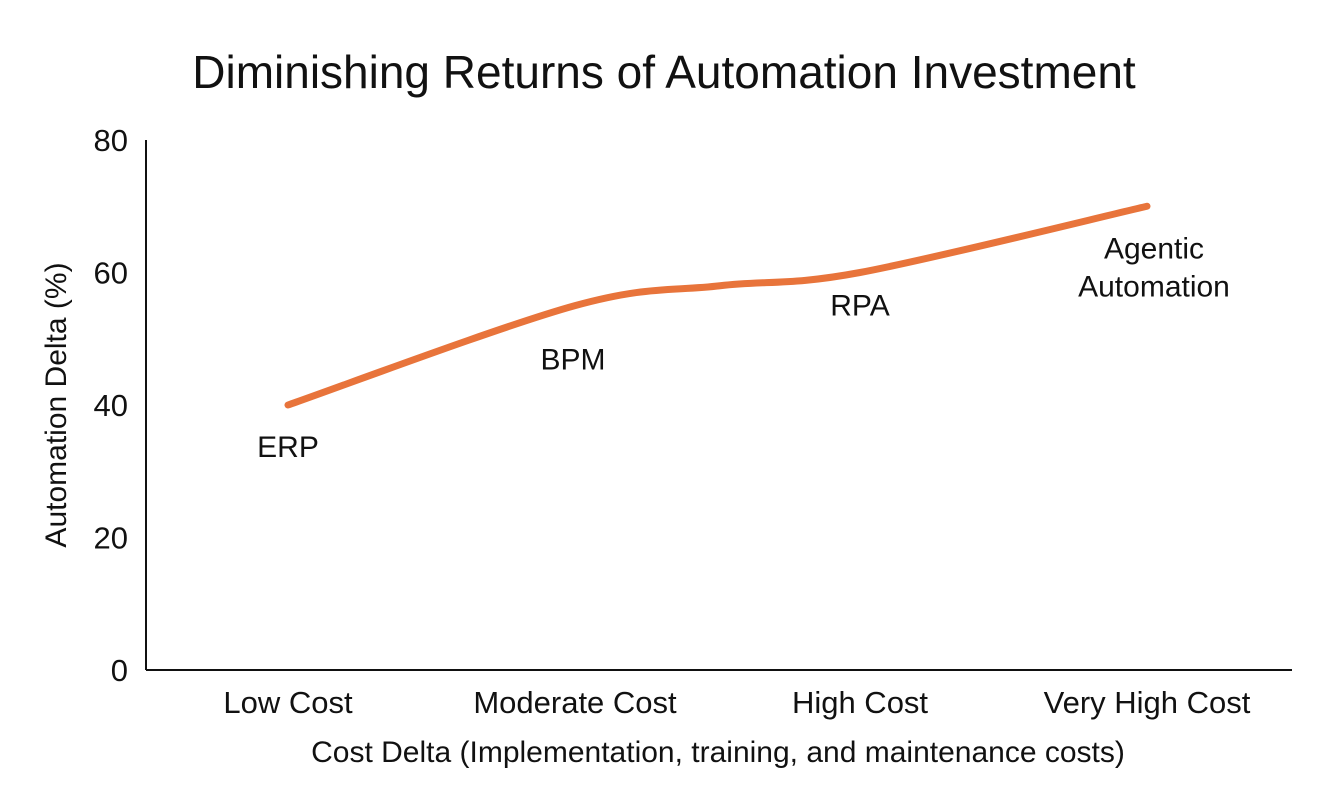  Describe the element at coordinates (575, 702) in the screenshot. I see `x-tick-label: Moderate Cost` at that location.